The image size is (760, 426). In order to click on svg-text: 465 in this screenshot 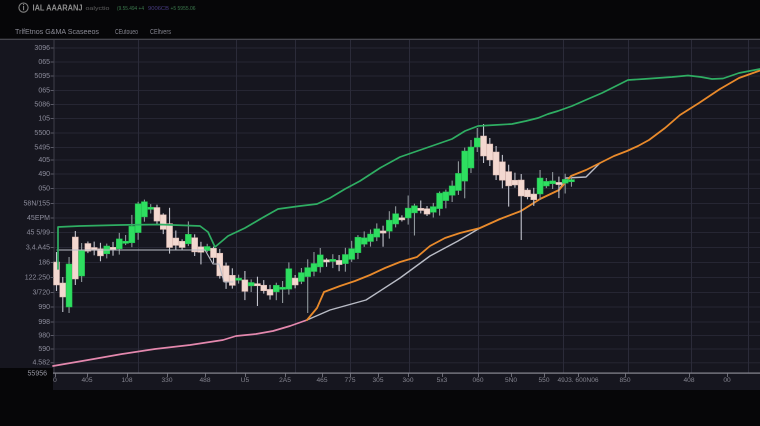, I will do `click(321, 380)`.